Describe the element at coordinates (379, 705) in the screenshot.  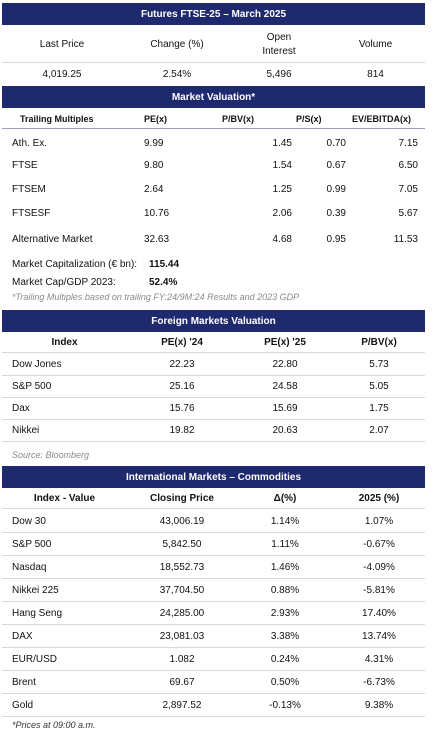
I see `international-row-ytd: 9.38%` at that location.